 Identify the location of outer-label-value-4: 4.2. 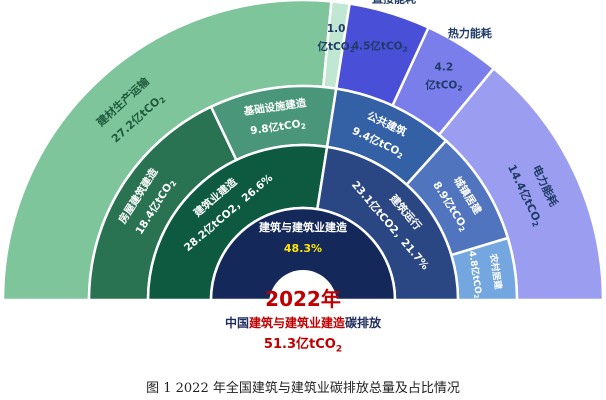
(444, 68).